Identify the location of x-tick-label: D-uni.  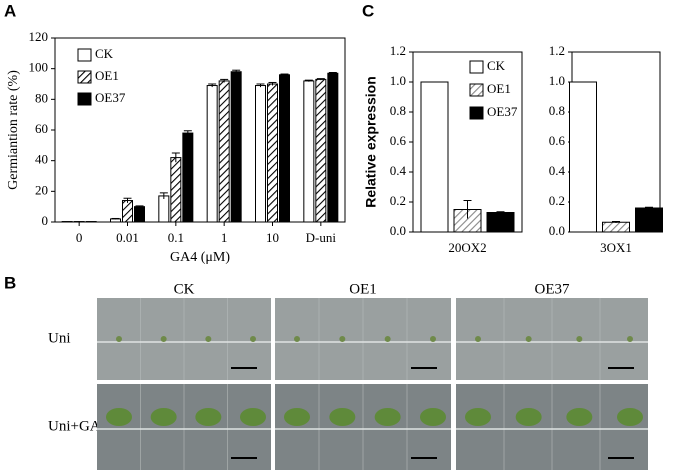
(321, 237).